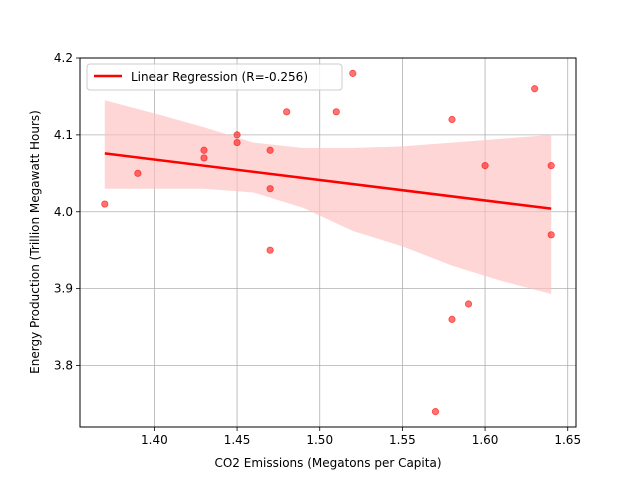 Image resolution: width=640 pixels, height=480 pixels. What do you see at coordinates (63, 289) in the screenshot?
I see `y-tick-label: 3.9` at bounding box center [63, 289].